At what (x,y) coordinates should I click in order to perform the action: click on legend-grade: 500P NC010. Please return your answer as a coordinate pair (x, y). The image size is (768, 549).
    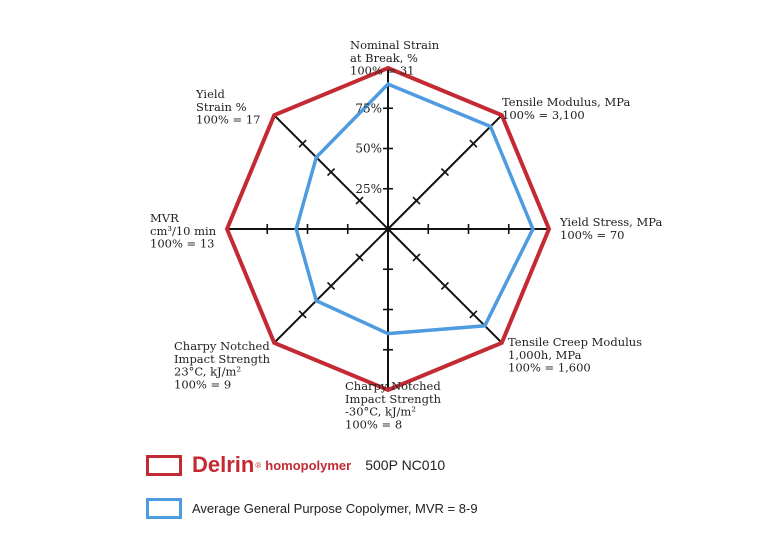
    Looking at the image, I should click on (405, 465).